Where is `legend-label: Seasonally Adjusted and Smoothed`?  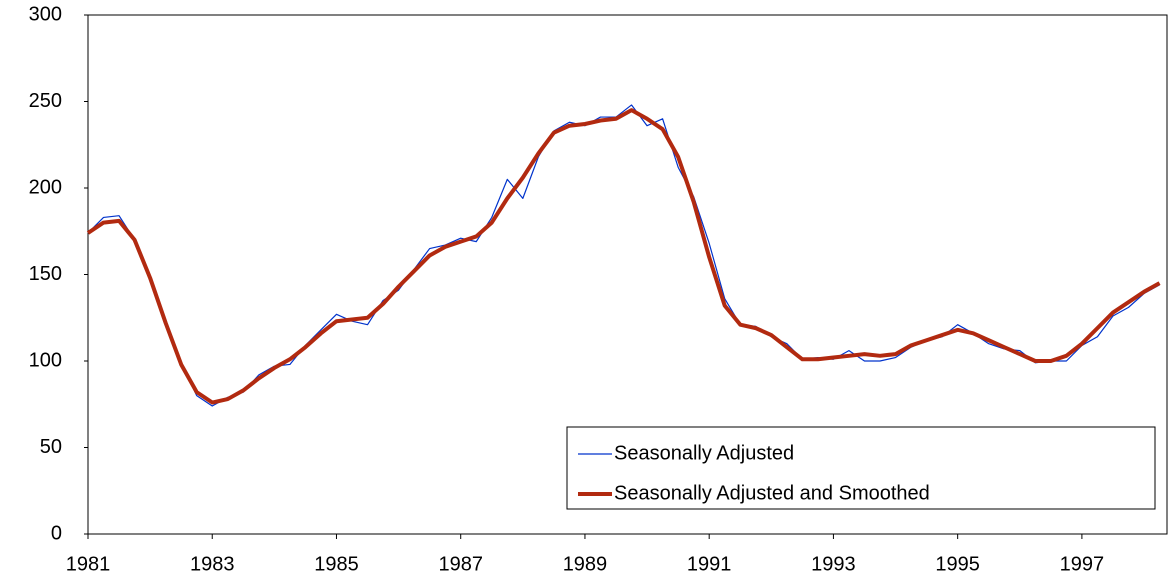 legend-label: Seasonally Adjusted and Smoothed is located at coordinates (772, 493).